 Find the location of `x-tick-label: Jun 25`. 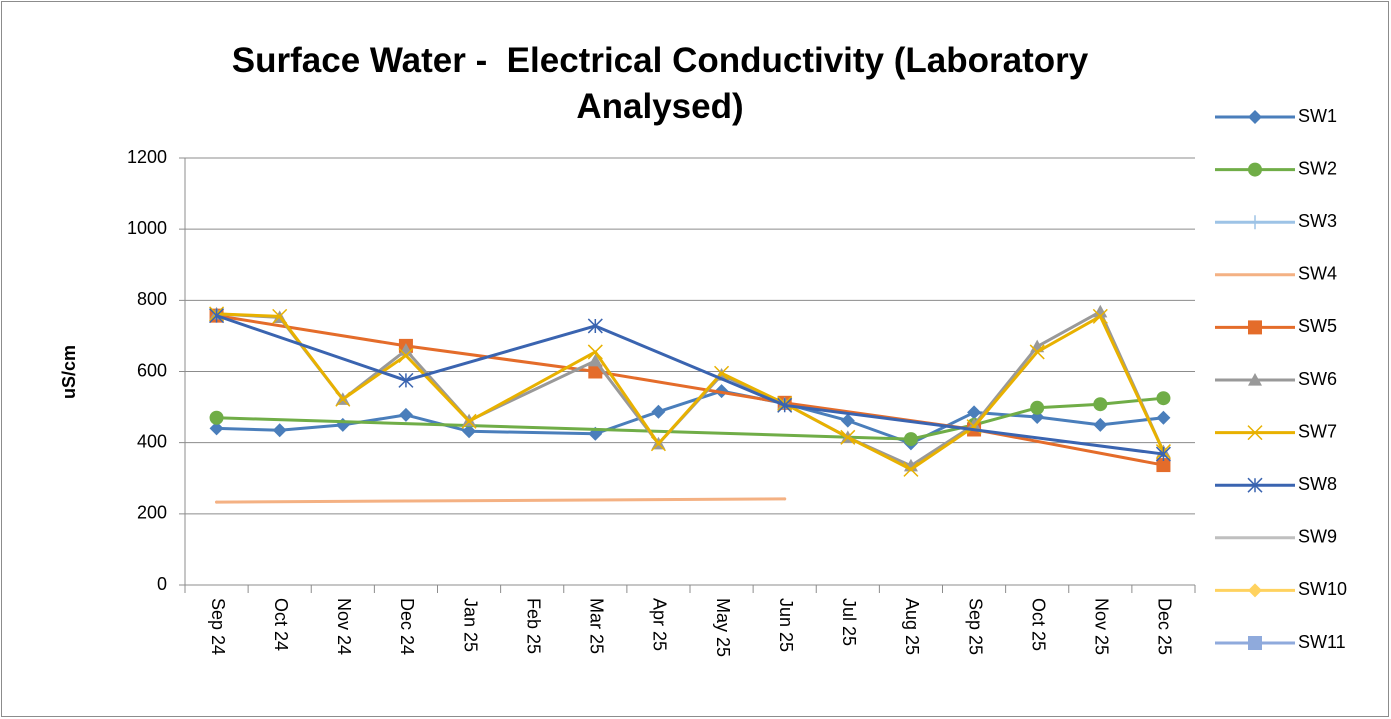

x-tick-label: Jun 25 is located at coordinates (786, 625).